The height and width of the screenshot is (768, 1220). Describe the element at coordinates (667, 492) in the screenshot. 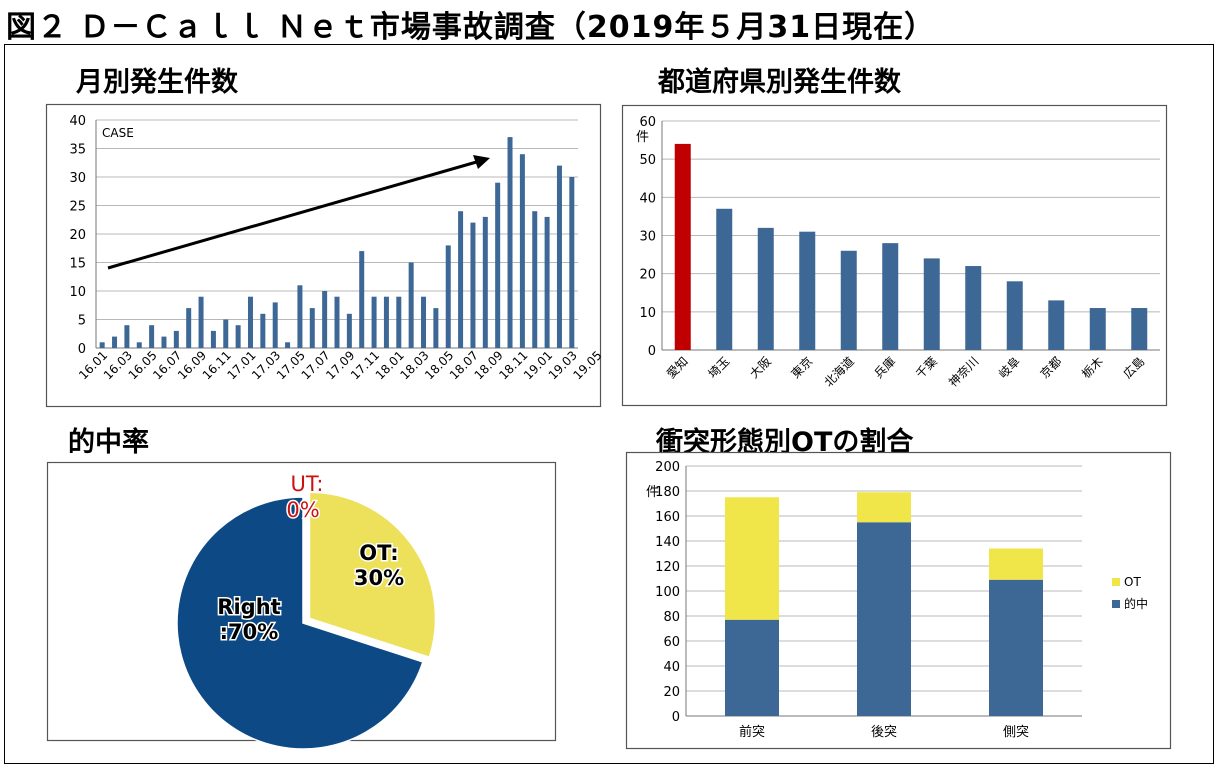

I see `y-tick-label: 180` at that location.